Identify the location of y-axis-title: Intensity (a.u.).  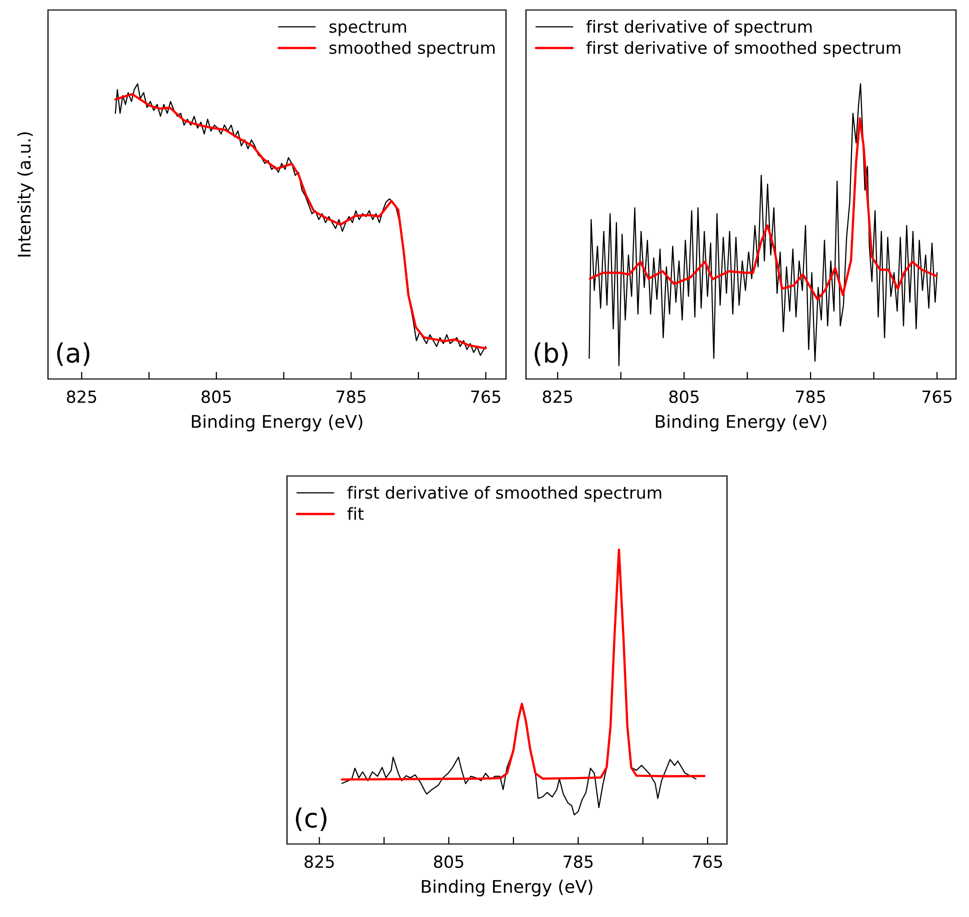
(25, 194).